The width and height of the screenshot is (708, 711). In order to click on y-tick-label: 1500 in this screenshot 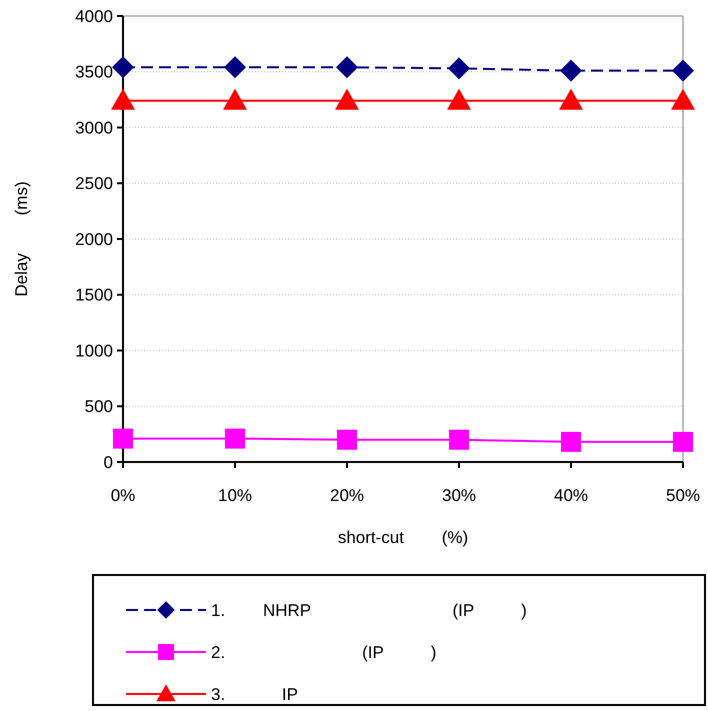, I will do `click(94, 295)`.